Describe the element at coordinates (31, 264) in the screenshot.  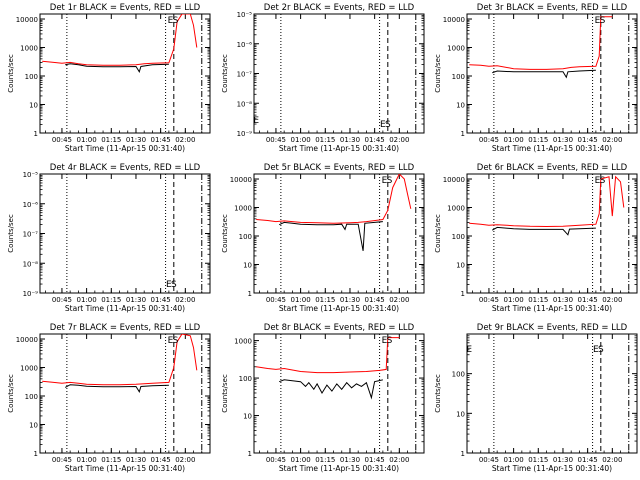
I see `y-tick-label: 10⁻⁸` at that location.